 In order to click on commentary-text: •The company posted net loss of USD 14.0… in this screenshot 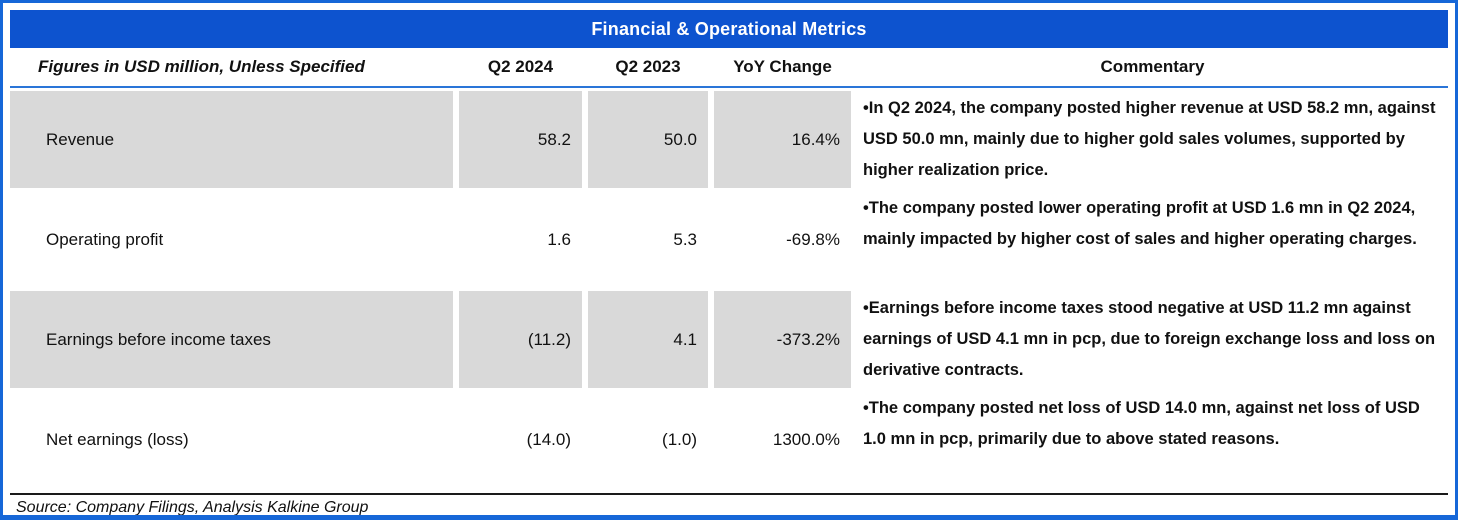, I will do `click(1141, 423)`.